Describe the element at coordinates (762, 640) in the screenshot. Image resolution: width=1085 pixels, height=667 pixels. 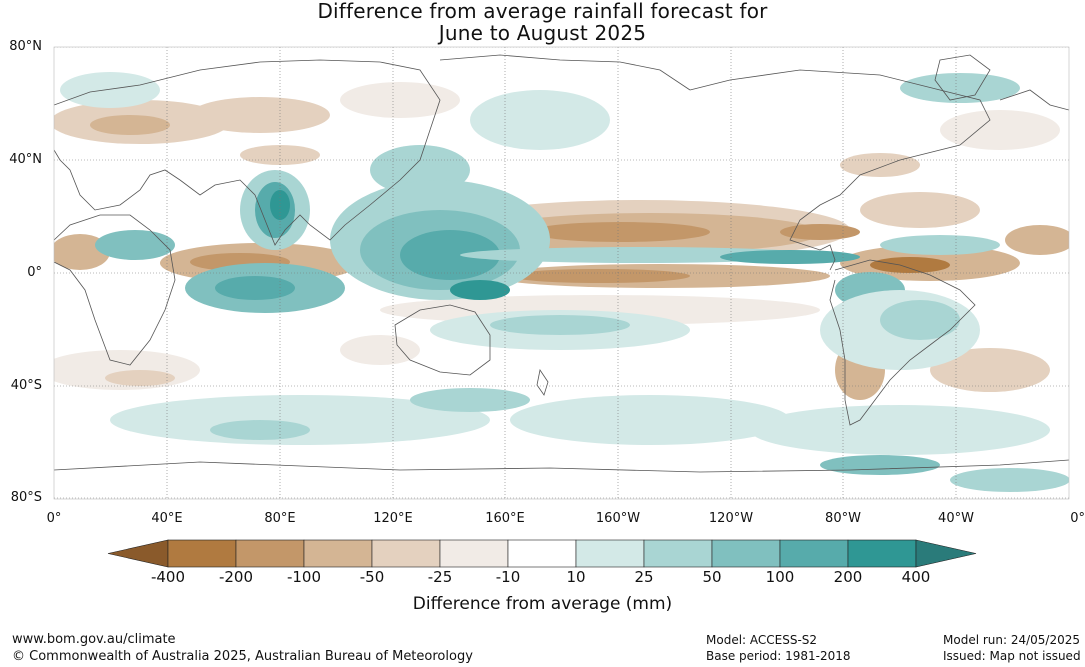
I see `model-name: Model: ACCESS-S2` at that location.